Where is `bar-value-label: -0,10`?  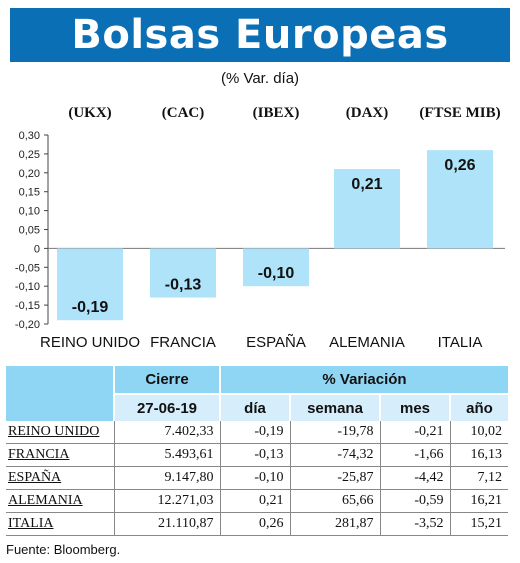 bar-value-label: -0,10 is located at coordinates (276, 273).